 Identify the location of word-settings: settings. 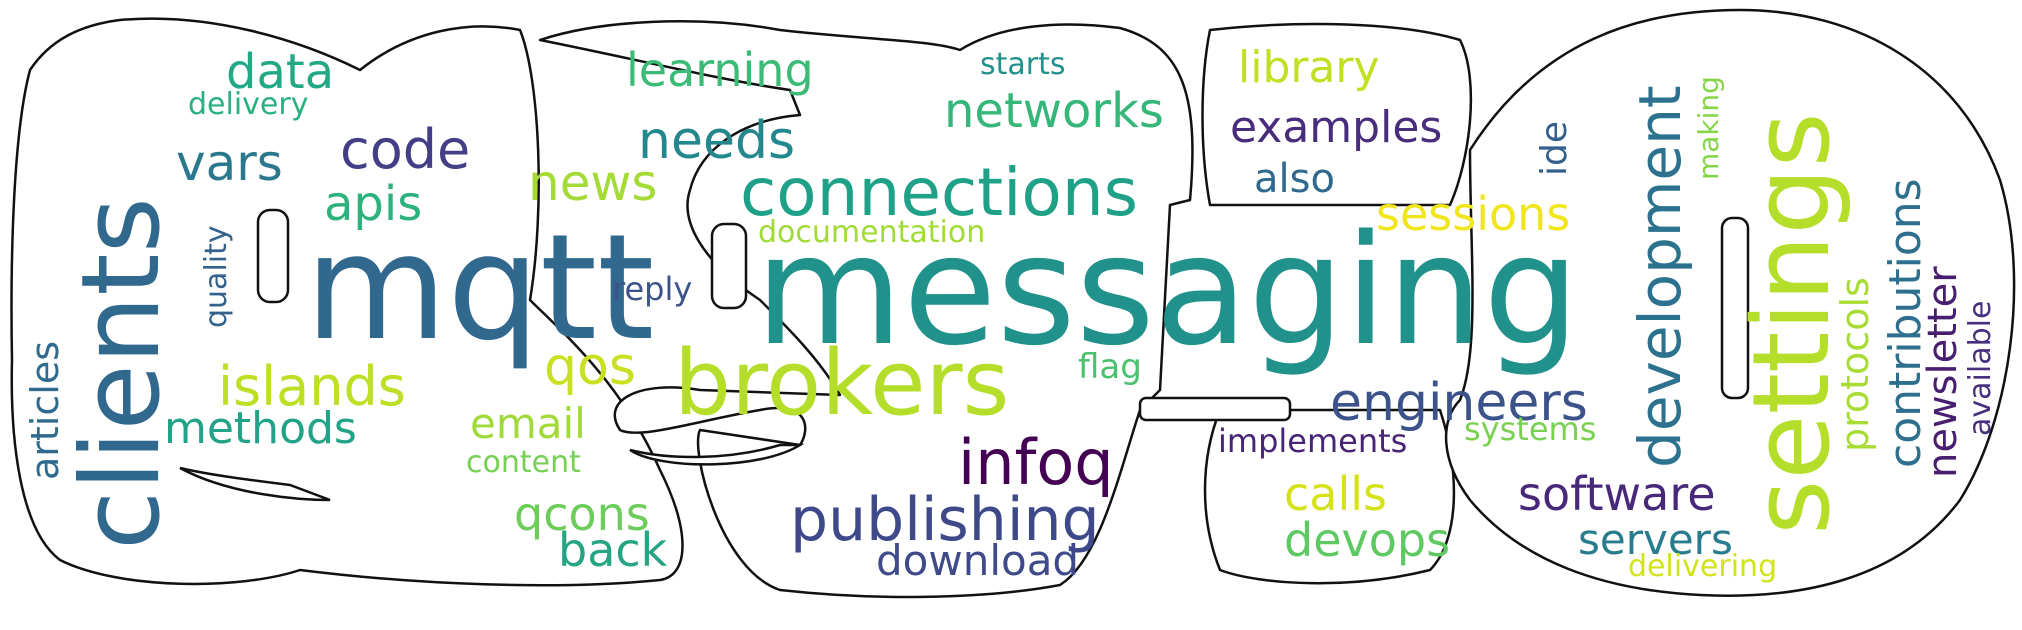
(1791, 323).